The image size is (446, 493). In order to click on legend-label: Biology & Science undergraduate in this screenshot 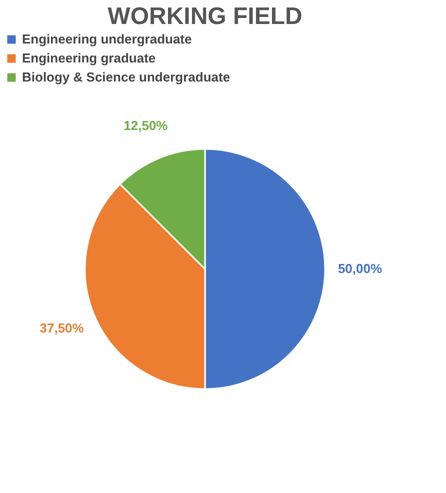, I will do `click(126, 77)`.